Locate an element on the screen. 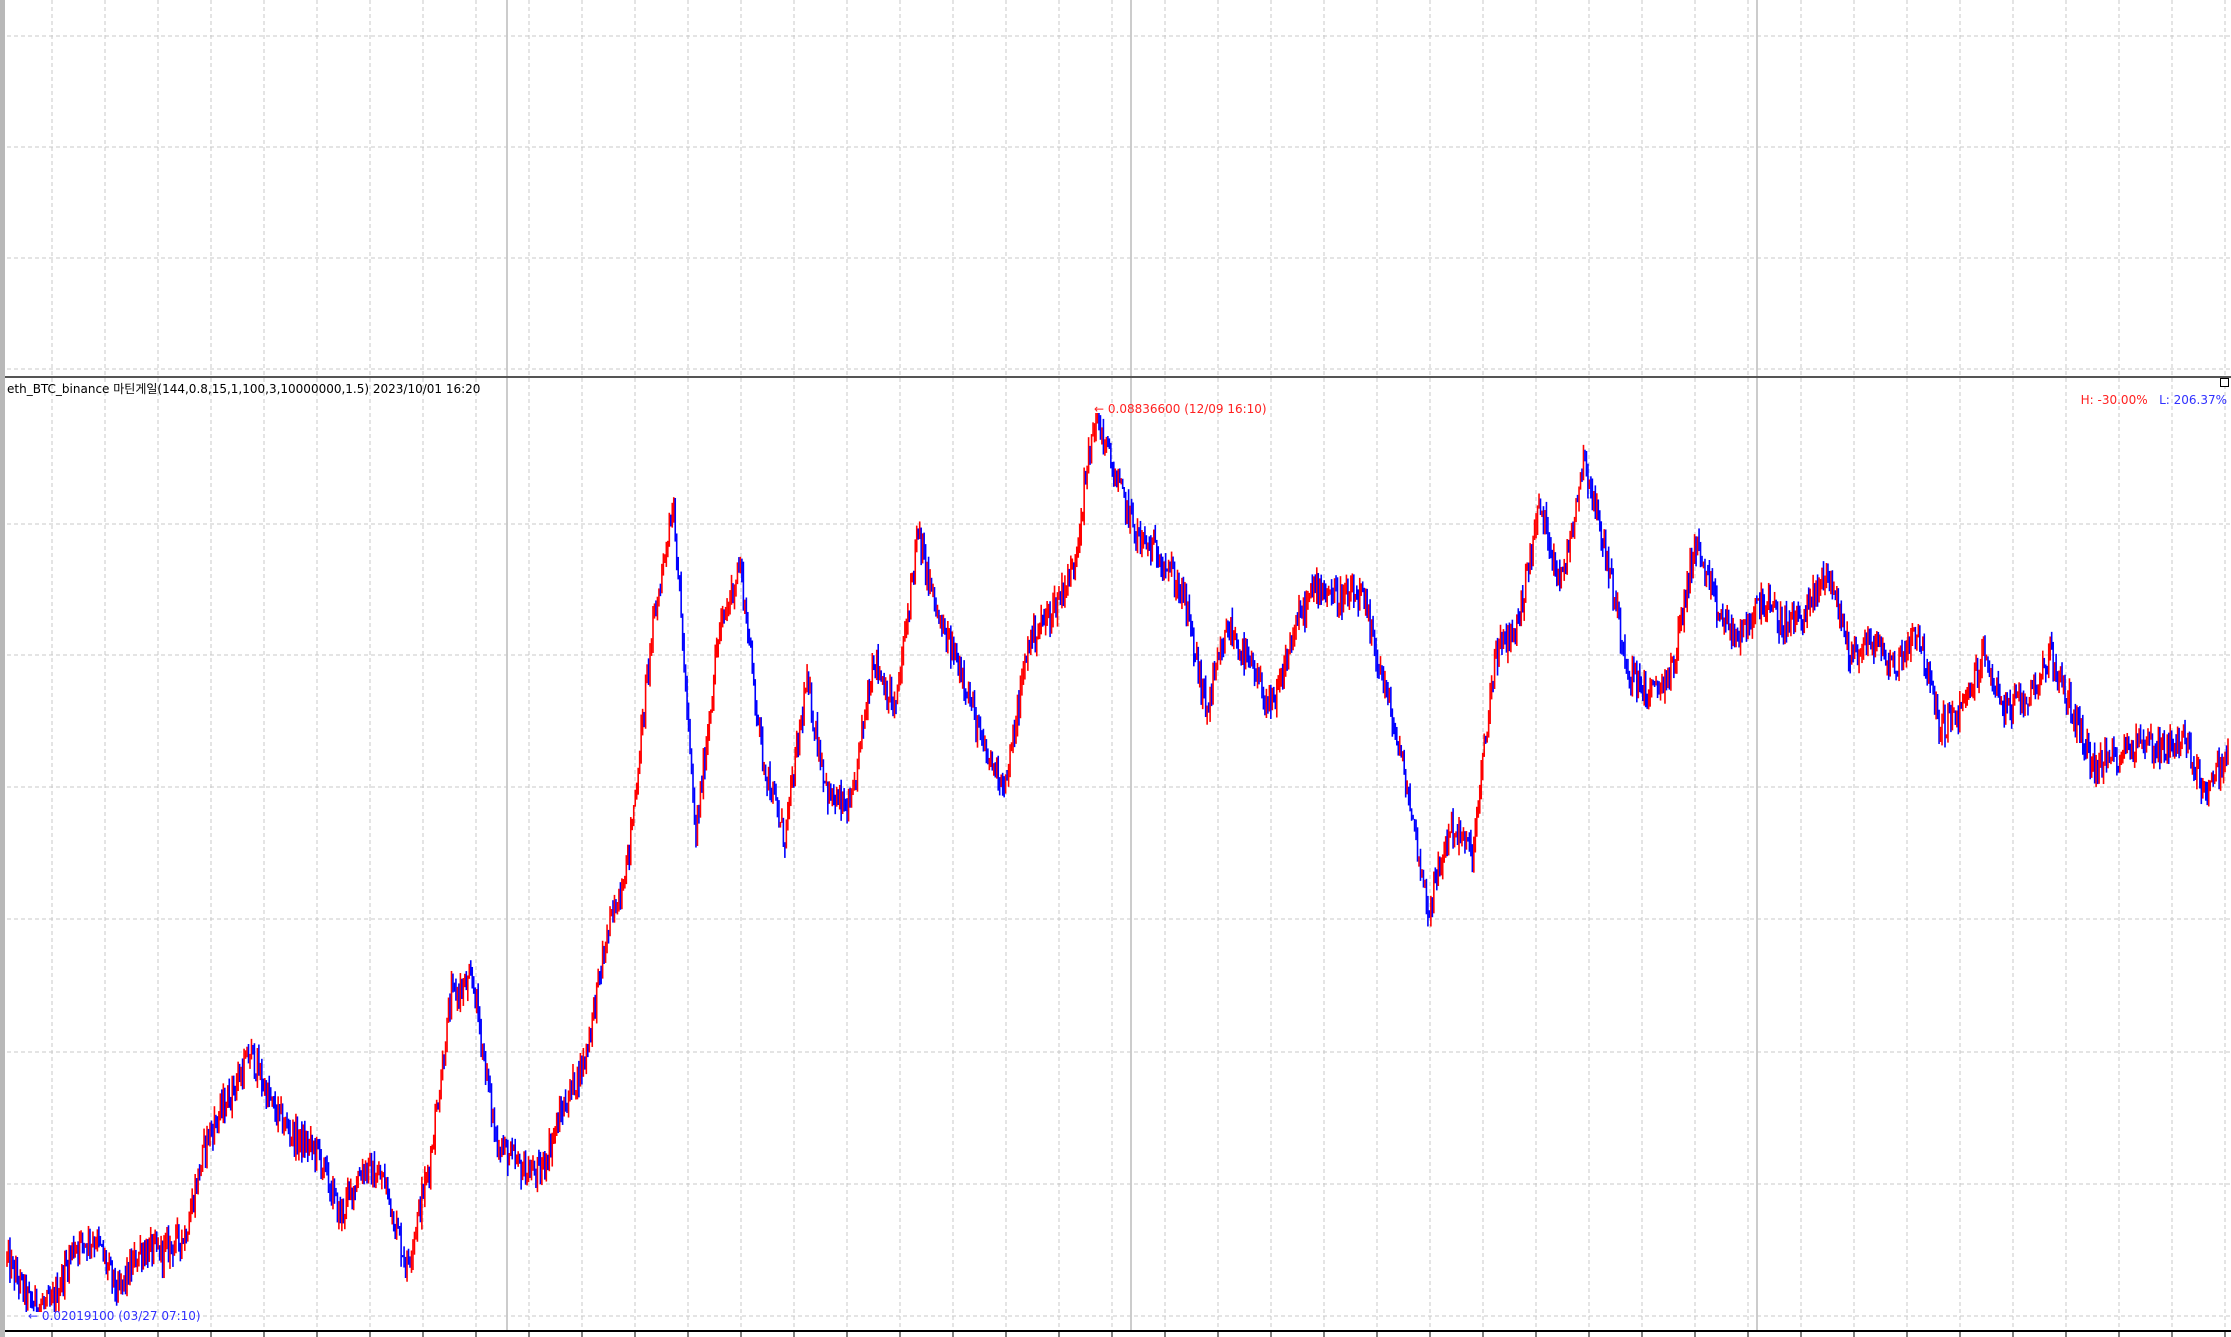 Image resolution: width=2231 pixels, height=1337 pixels. high-value: 0.08836600 is located at coordinates (1144, 409).